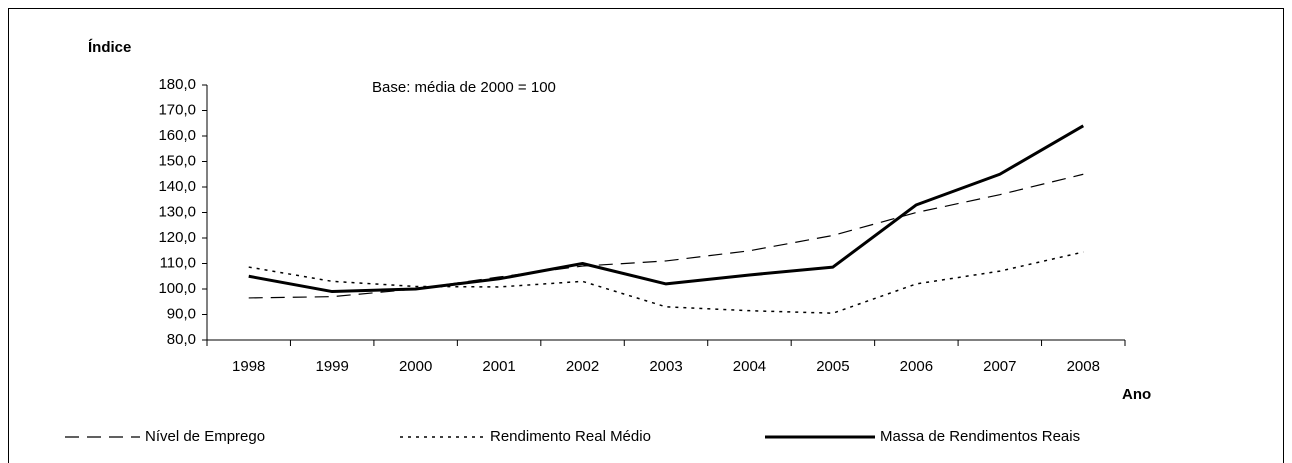 The height and width of the screenshot is (463, 1292). What do you see at coordinates (415, 366) in the screenshot?
I see `x-tick-label: 2000` at bounding box center [415, 366].